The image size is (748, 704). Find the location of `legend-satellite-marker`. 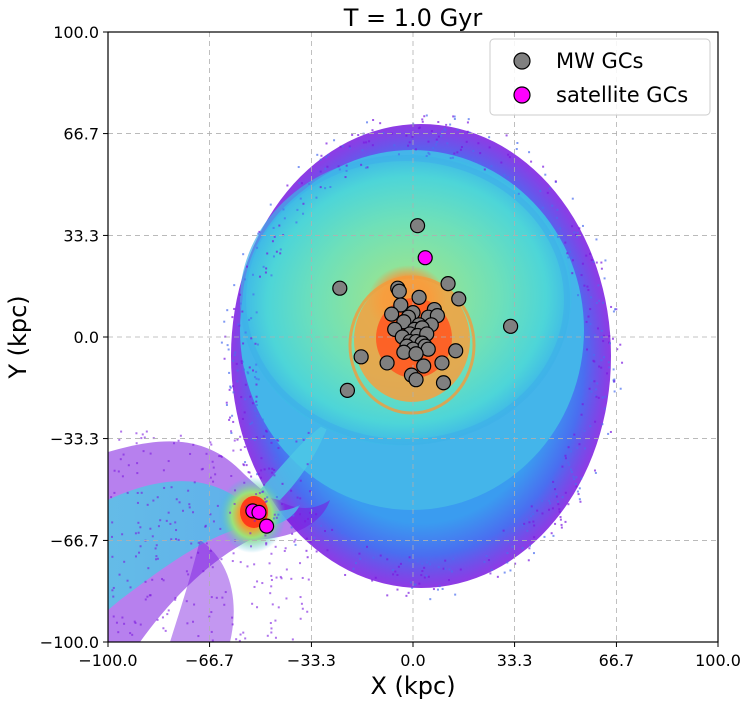

legend-satellite-marker is located at coordinates (522, 95).